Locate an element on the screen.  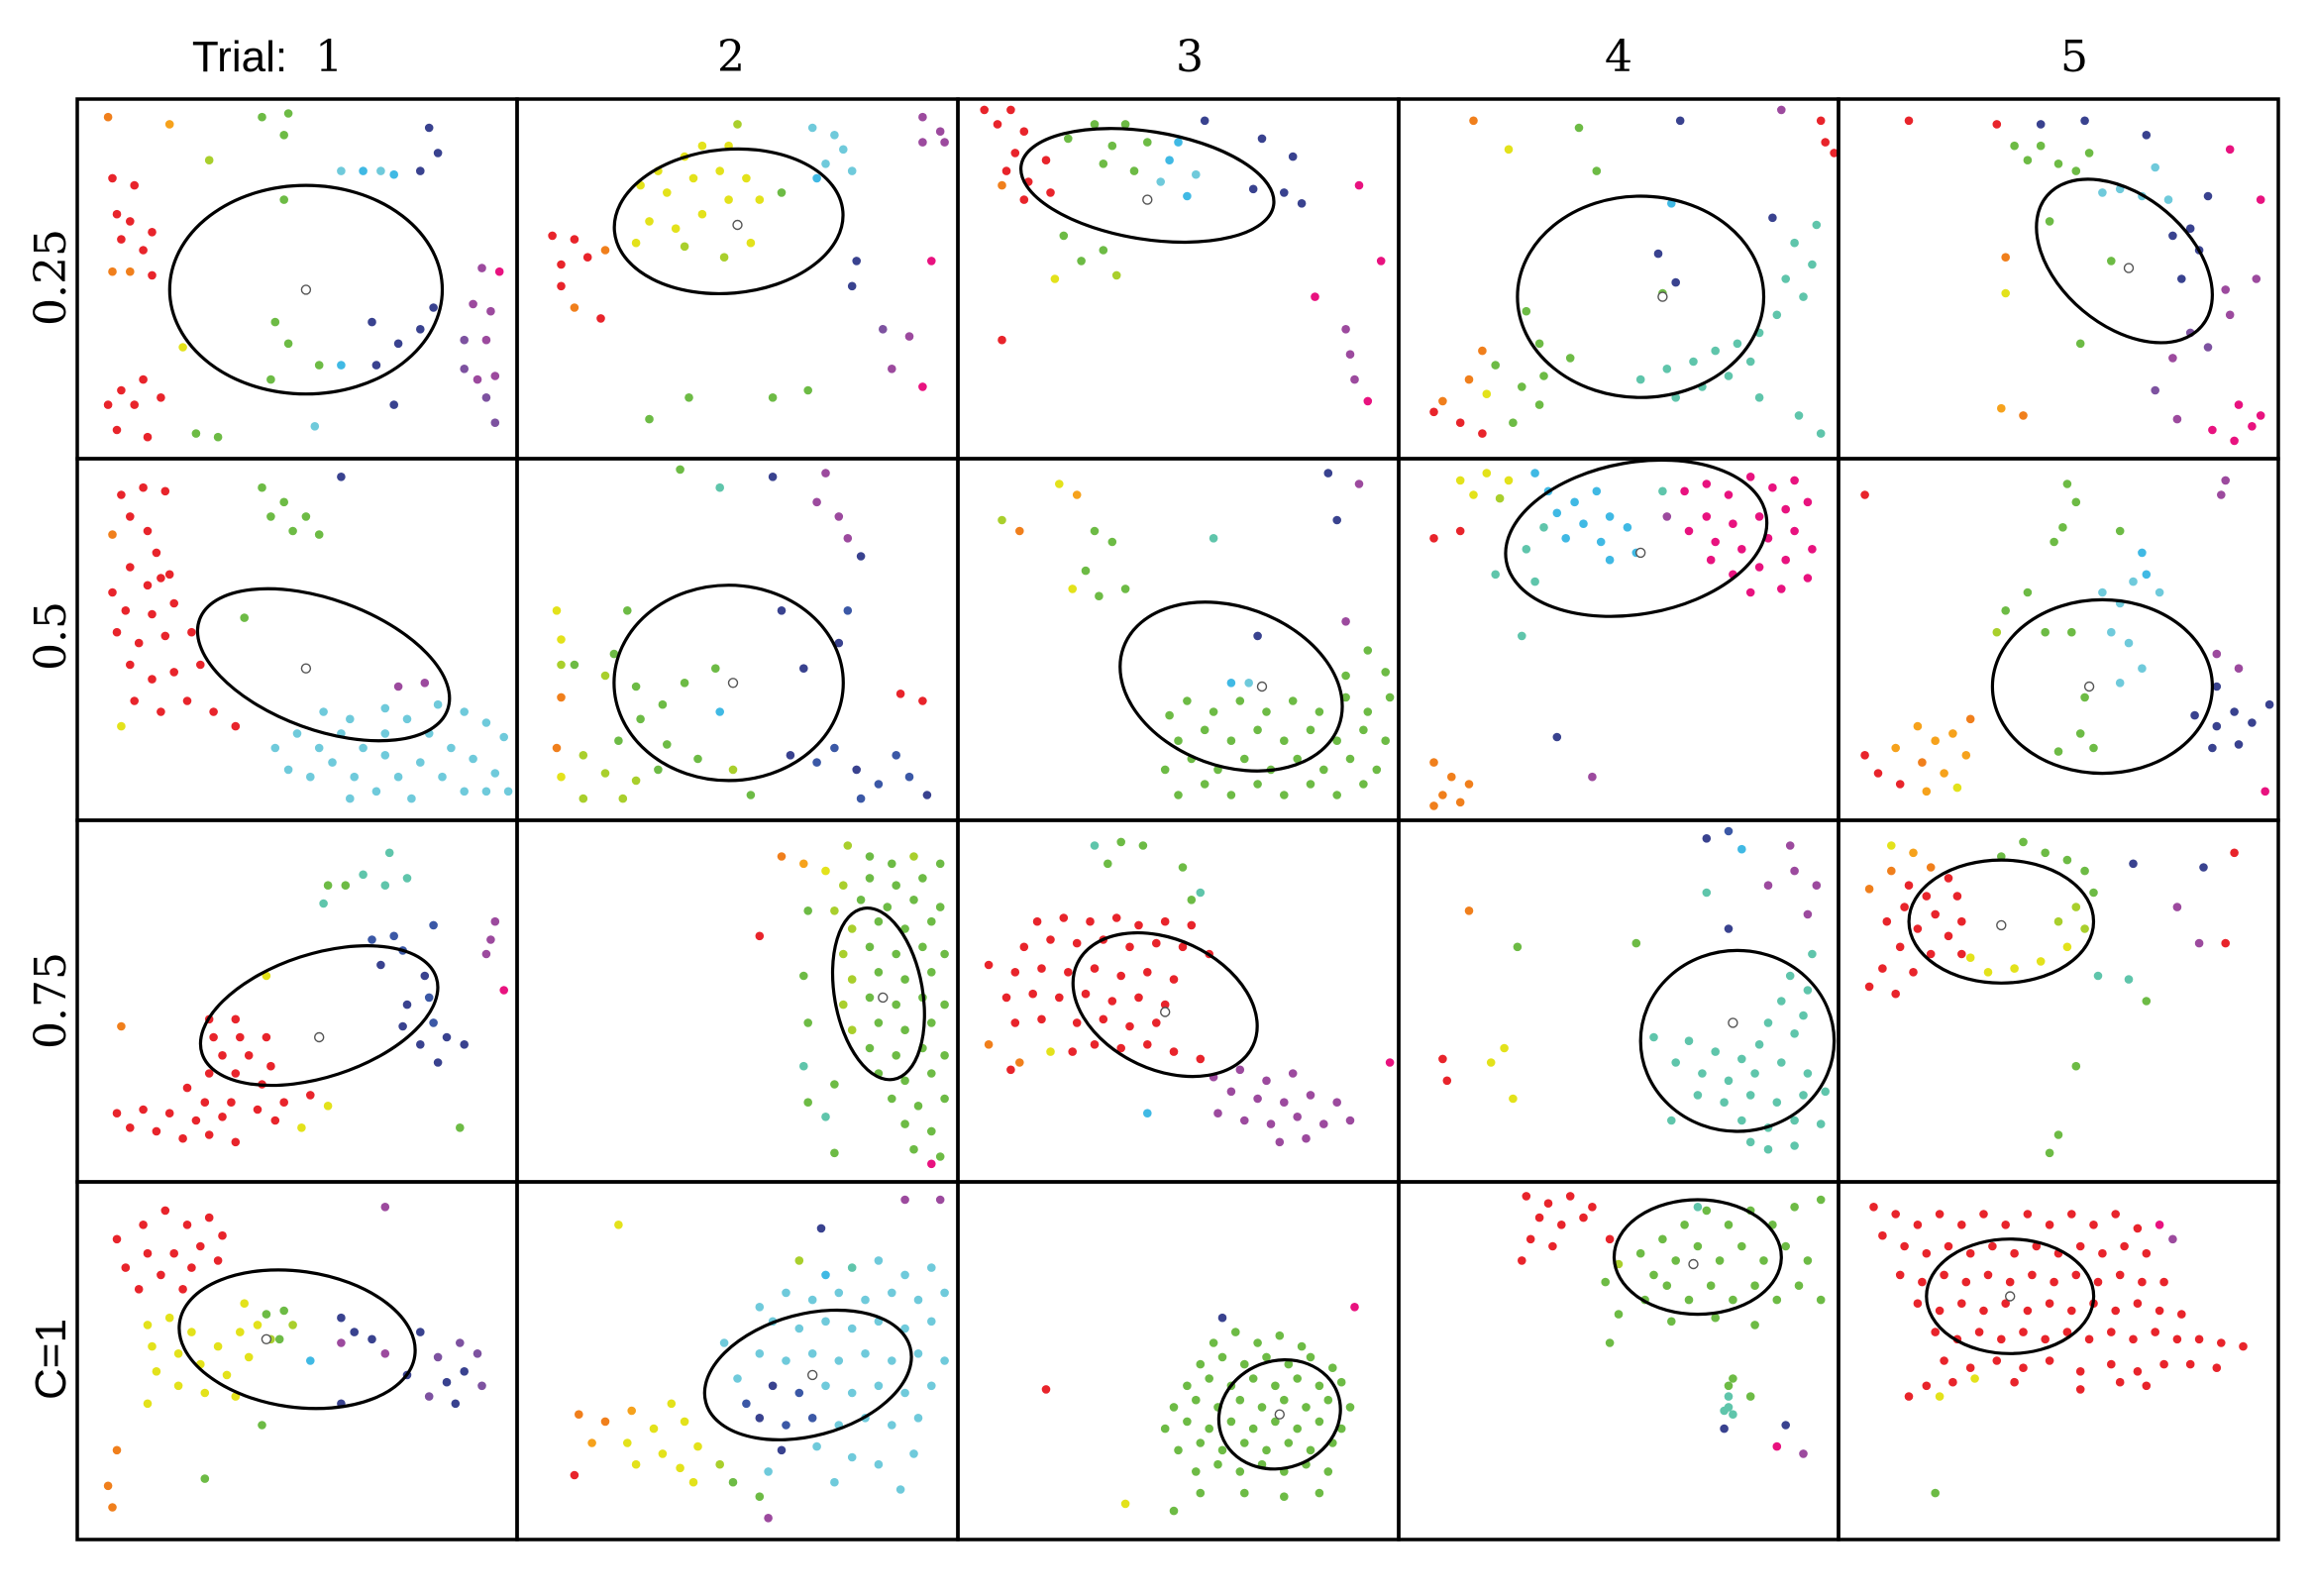
confidence-ellipse is located at coordinates (1165, 1004).